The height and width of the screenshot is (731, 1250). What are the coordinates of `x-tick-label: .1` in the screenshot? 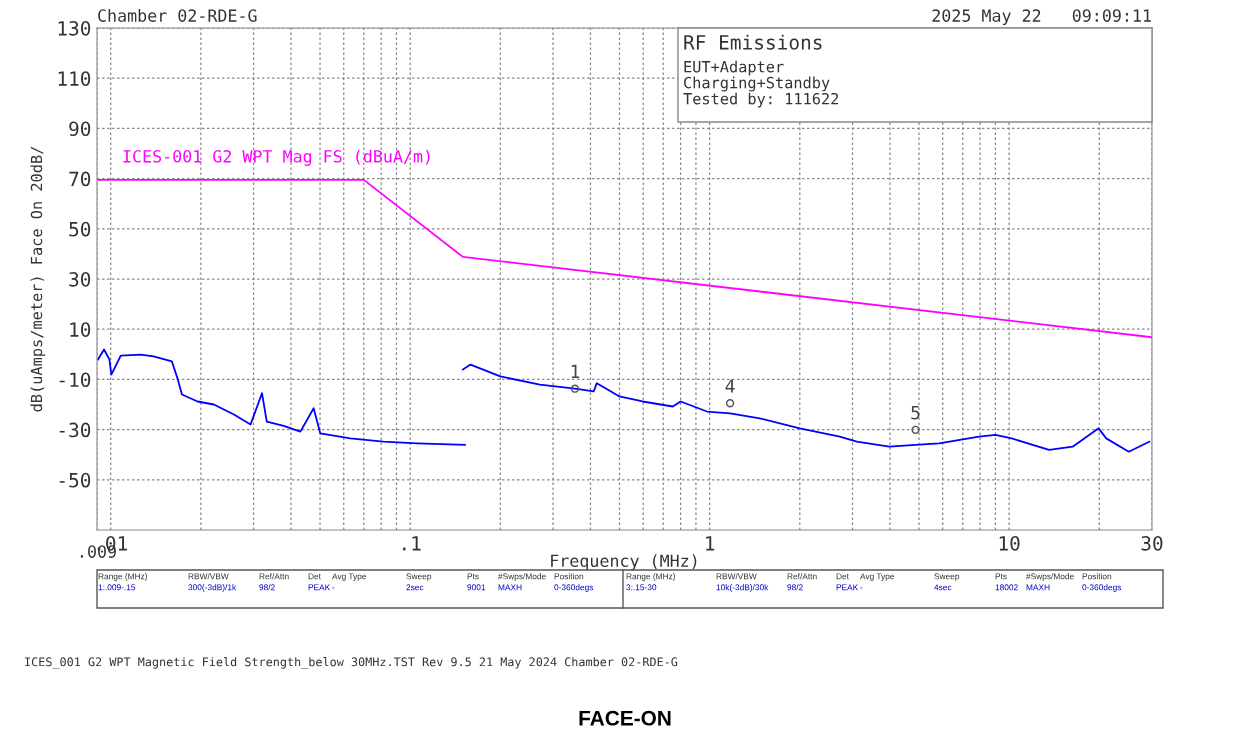 It's located at (412, 543).